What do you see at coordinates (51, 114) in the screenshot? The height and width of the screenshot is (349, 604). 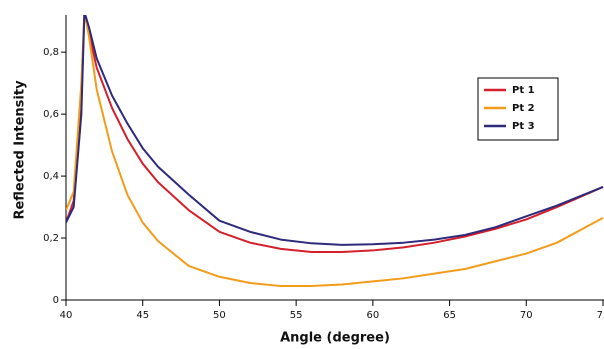 I see `y-tick-label: 0,6` at bounding box center [51, 114].